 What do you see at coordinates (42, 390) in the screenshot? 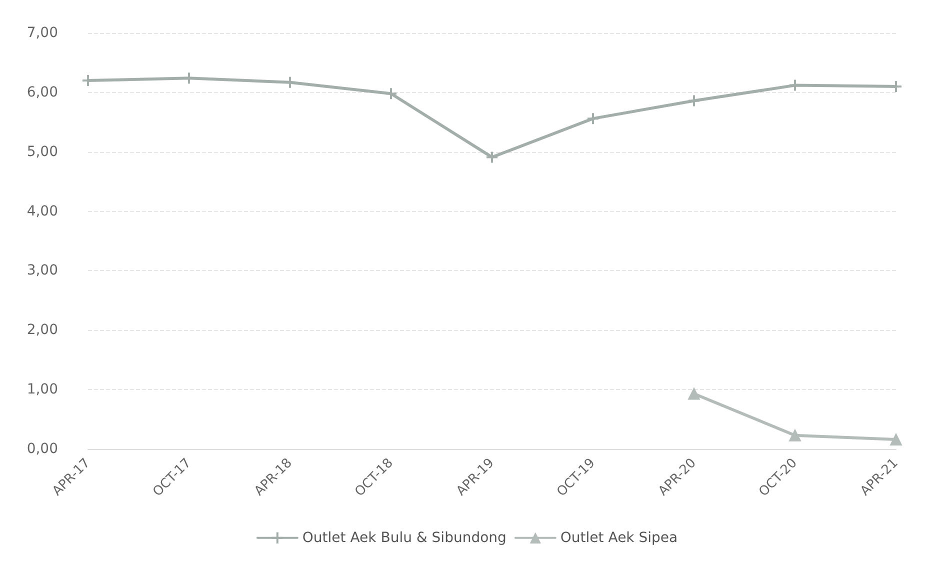
I see `y-tick-label: 1,00` at bounding box center [42, 390].